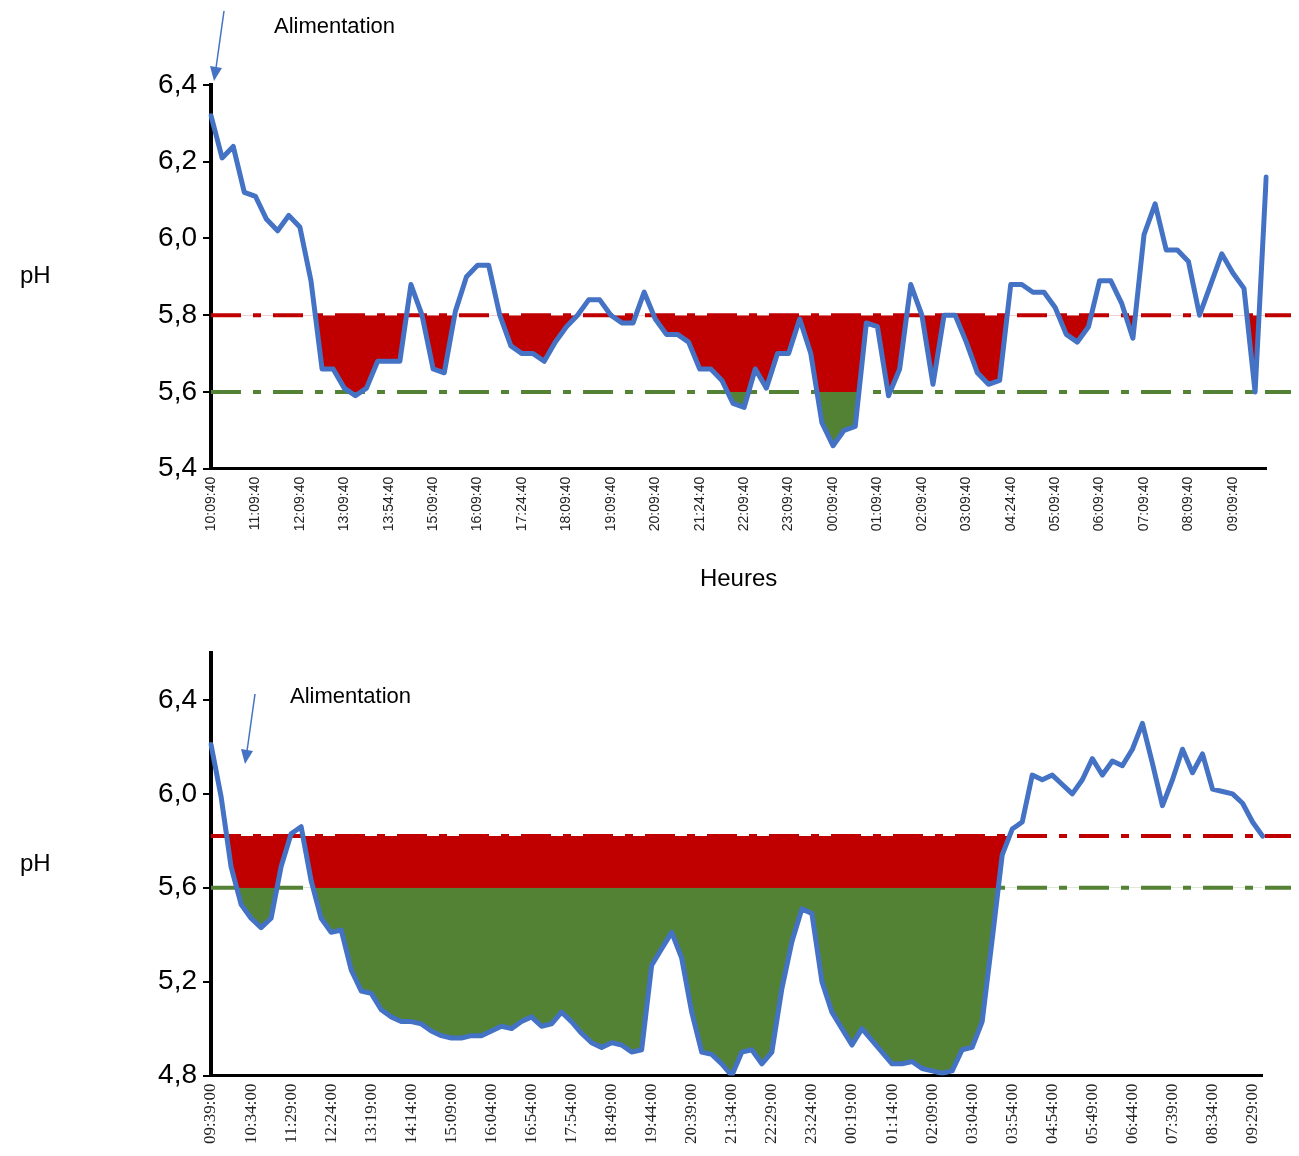 This screenshot has height=1156, width=1299. Describe the element at coordinates (1054, 504) in the screenshot. I see `x-tick-label: 05:09:40` at that location.